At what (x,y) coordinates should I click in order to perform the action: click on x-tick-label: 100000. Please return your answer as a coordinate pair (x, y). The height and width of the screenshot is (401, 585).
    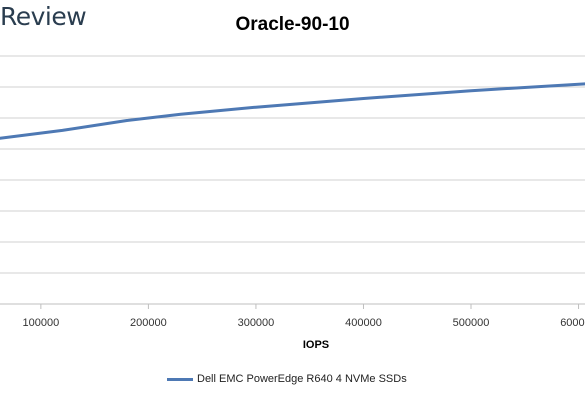
    Looking at the image, I should click on (41, 323).